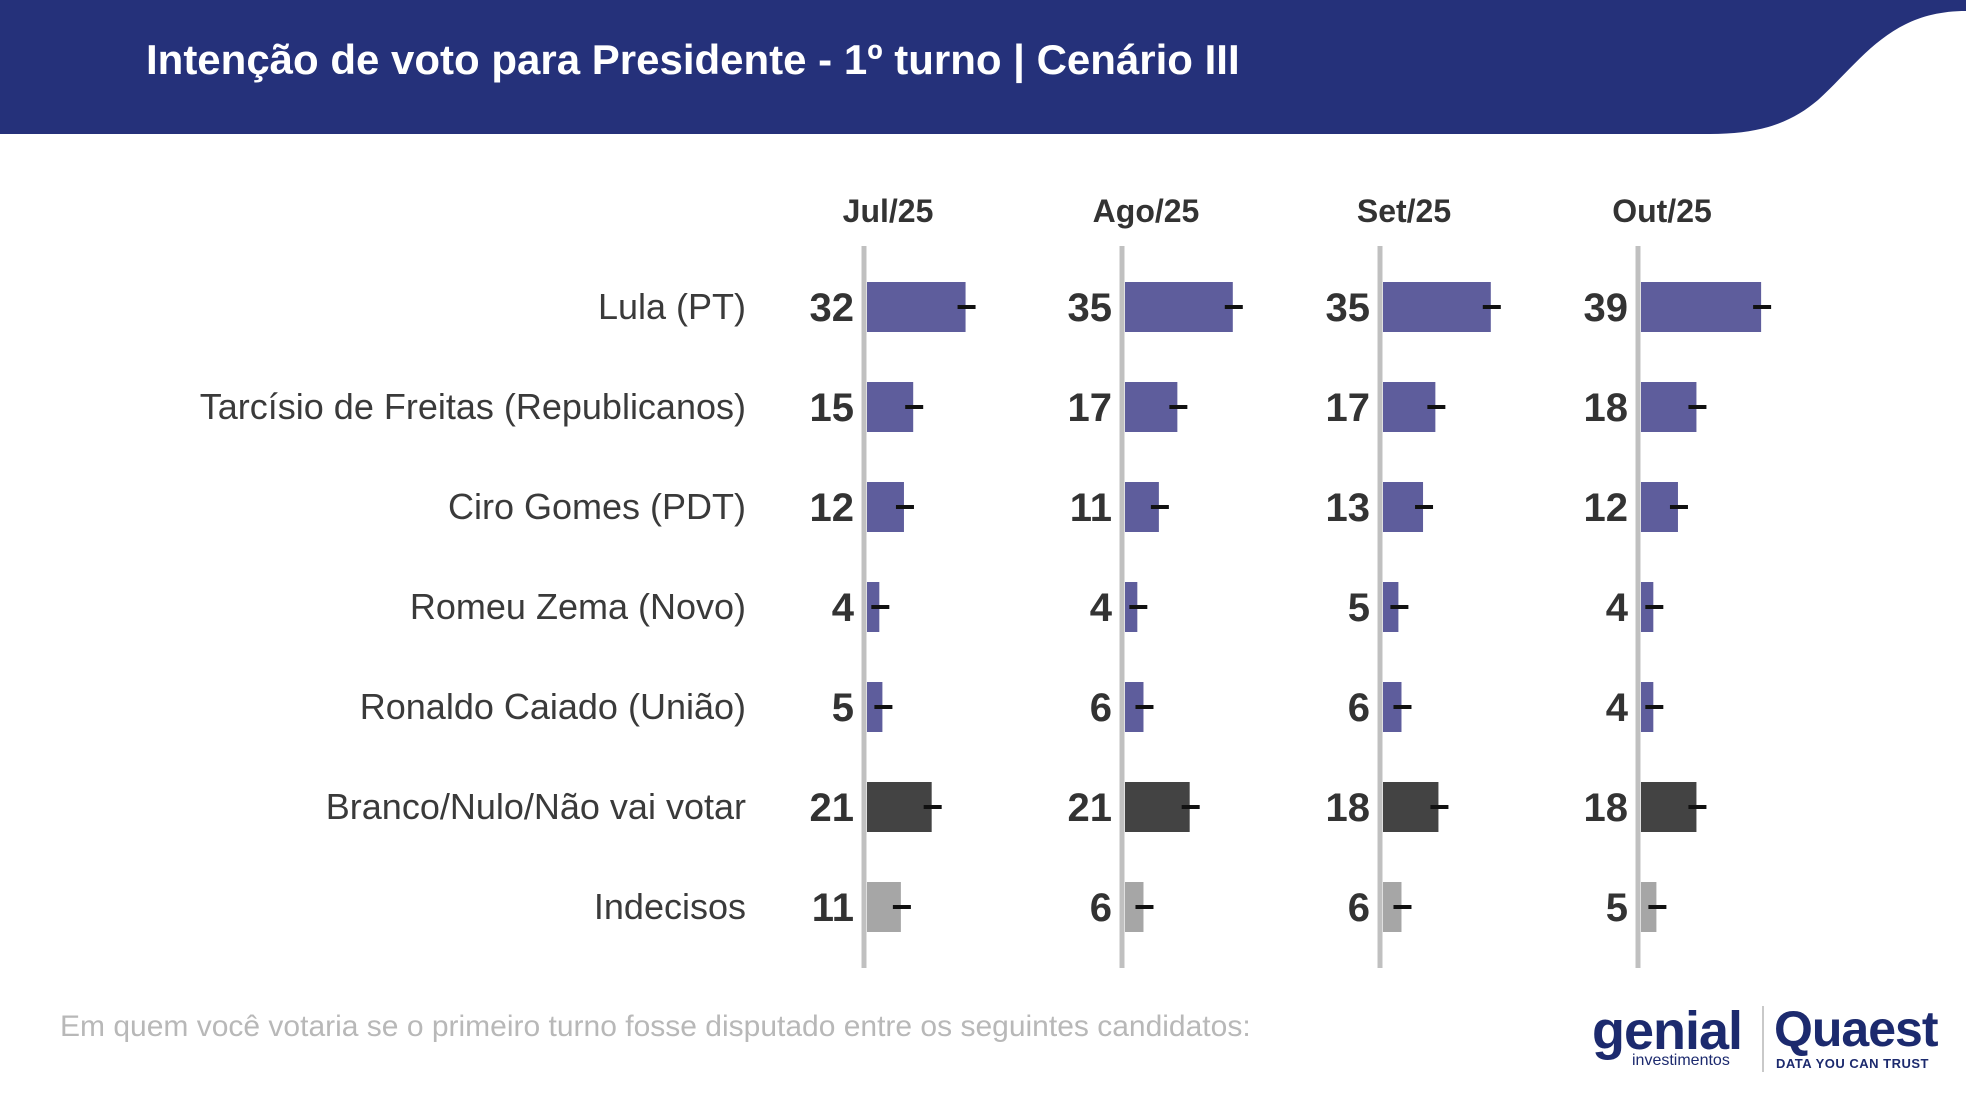 This screenshot has height=1096, width=1966. What do you see at coordinates (670, 906) in the screenshot?
I see `category-label: Indecisos` at bounding box center [670, 906].